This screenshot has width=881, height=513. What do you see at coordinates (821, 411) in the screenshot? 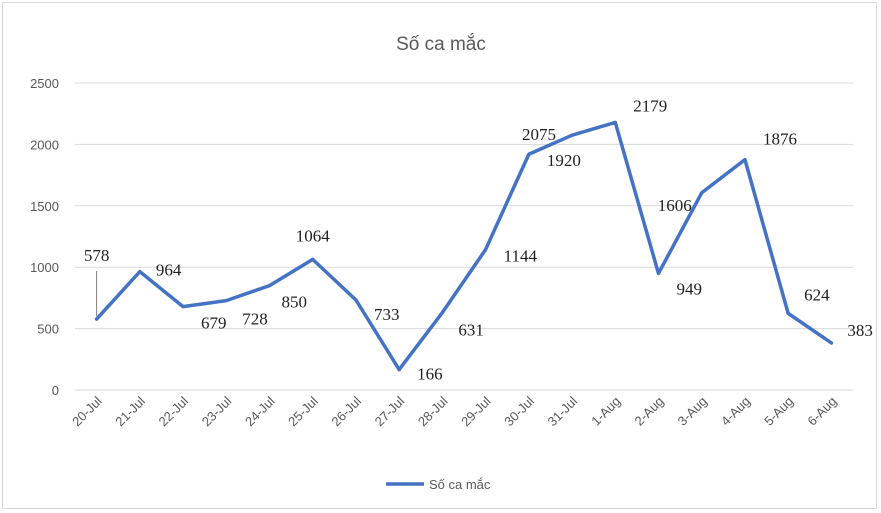
I see `x-tick-label: 6-Aug` at bounding box center [821, 411].